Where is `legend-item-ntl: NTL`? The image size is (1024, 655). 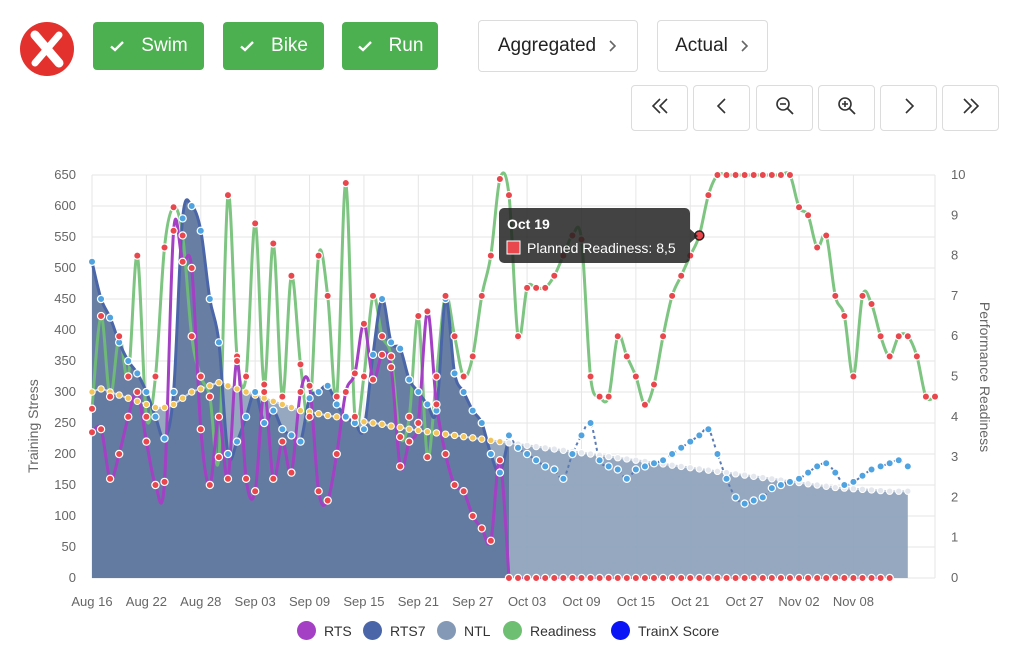
legend-item-ntl: NTL is located at coordinates (463, 630).